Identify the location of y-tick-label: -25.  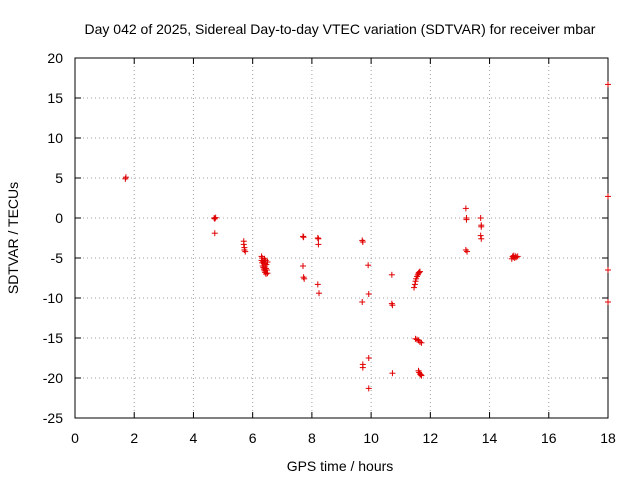
(53, 418).